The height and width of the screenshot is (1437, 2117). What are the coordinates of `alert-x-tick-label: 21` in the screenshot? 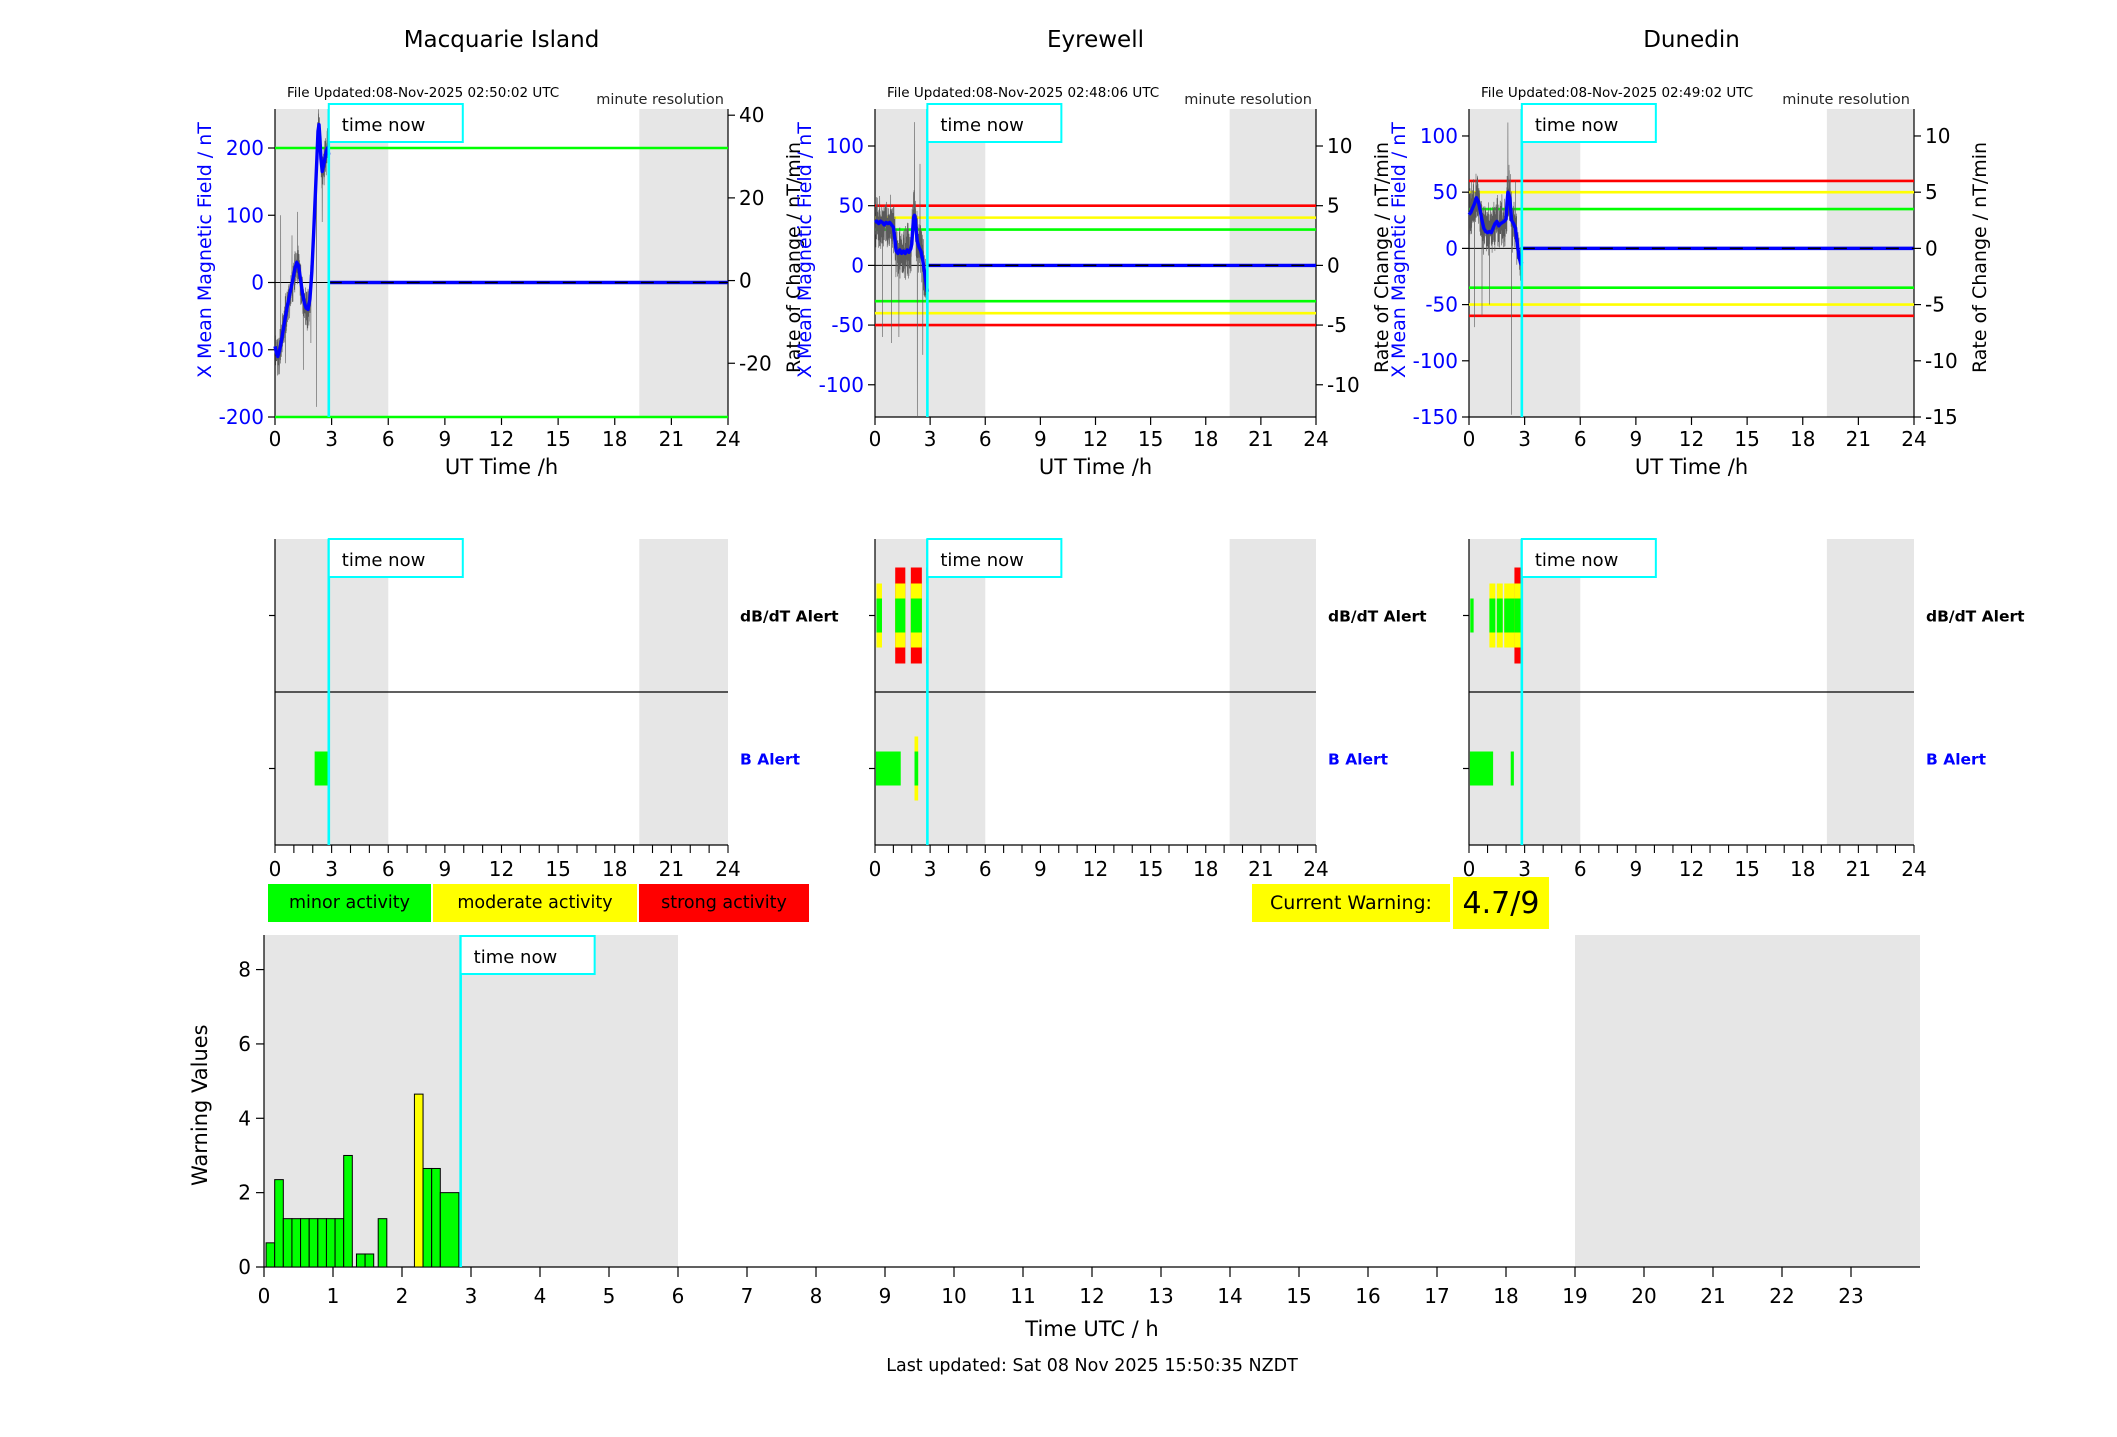 It's located at (1858, 869).